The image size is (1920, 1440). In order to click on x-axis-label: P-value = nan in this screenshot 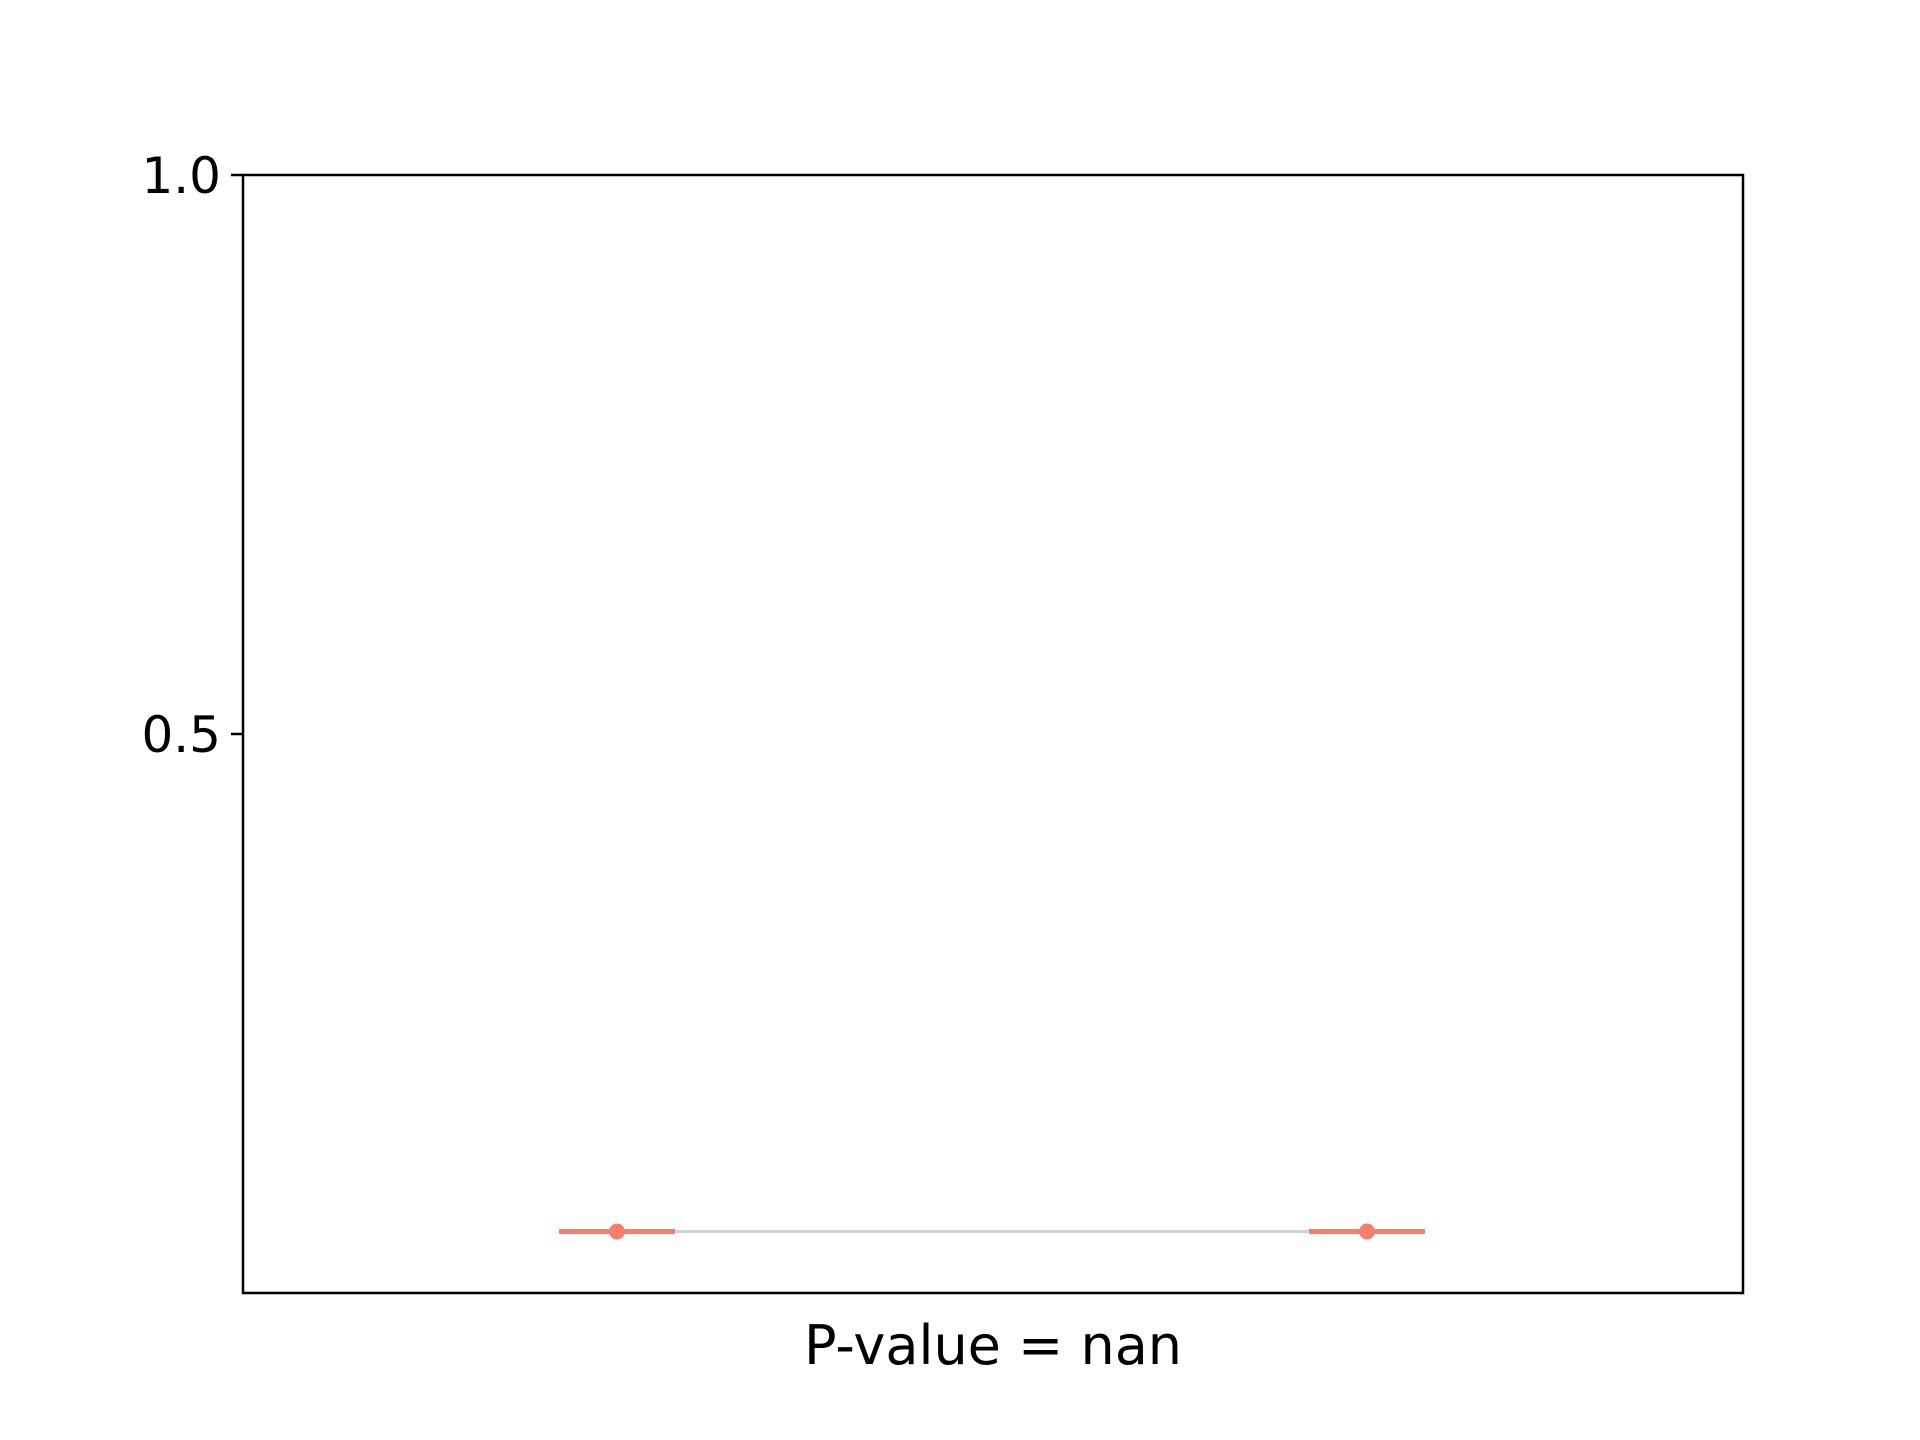, I will do `click(993, 1345)`.